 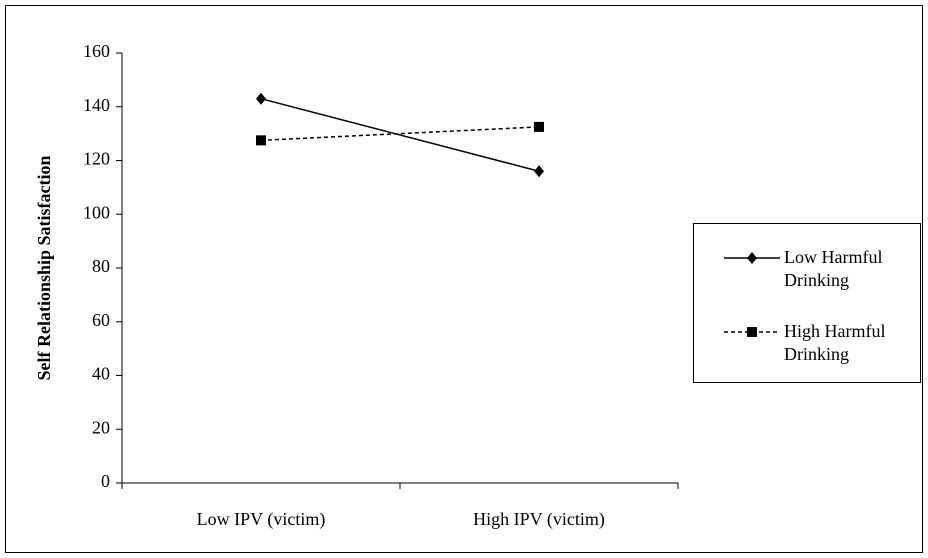 What do you see at coordinates (101, 266) in the screenshot?
I see `y-tick-label: 80` at bounding box center [101, 266].